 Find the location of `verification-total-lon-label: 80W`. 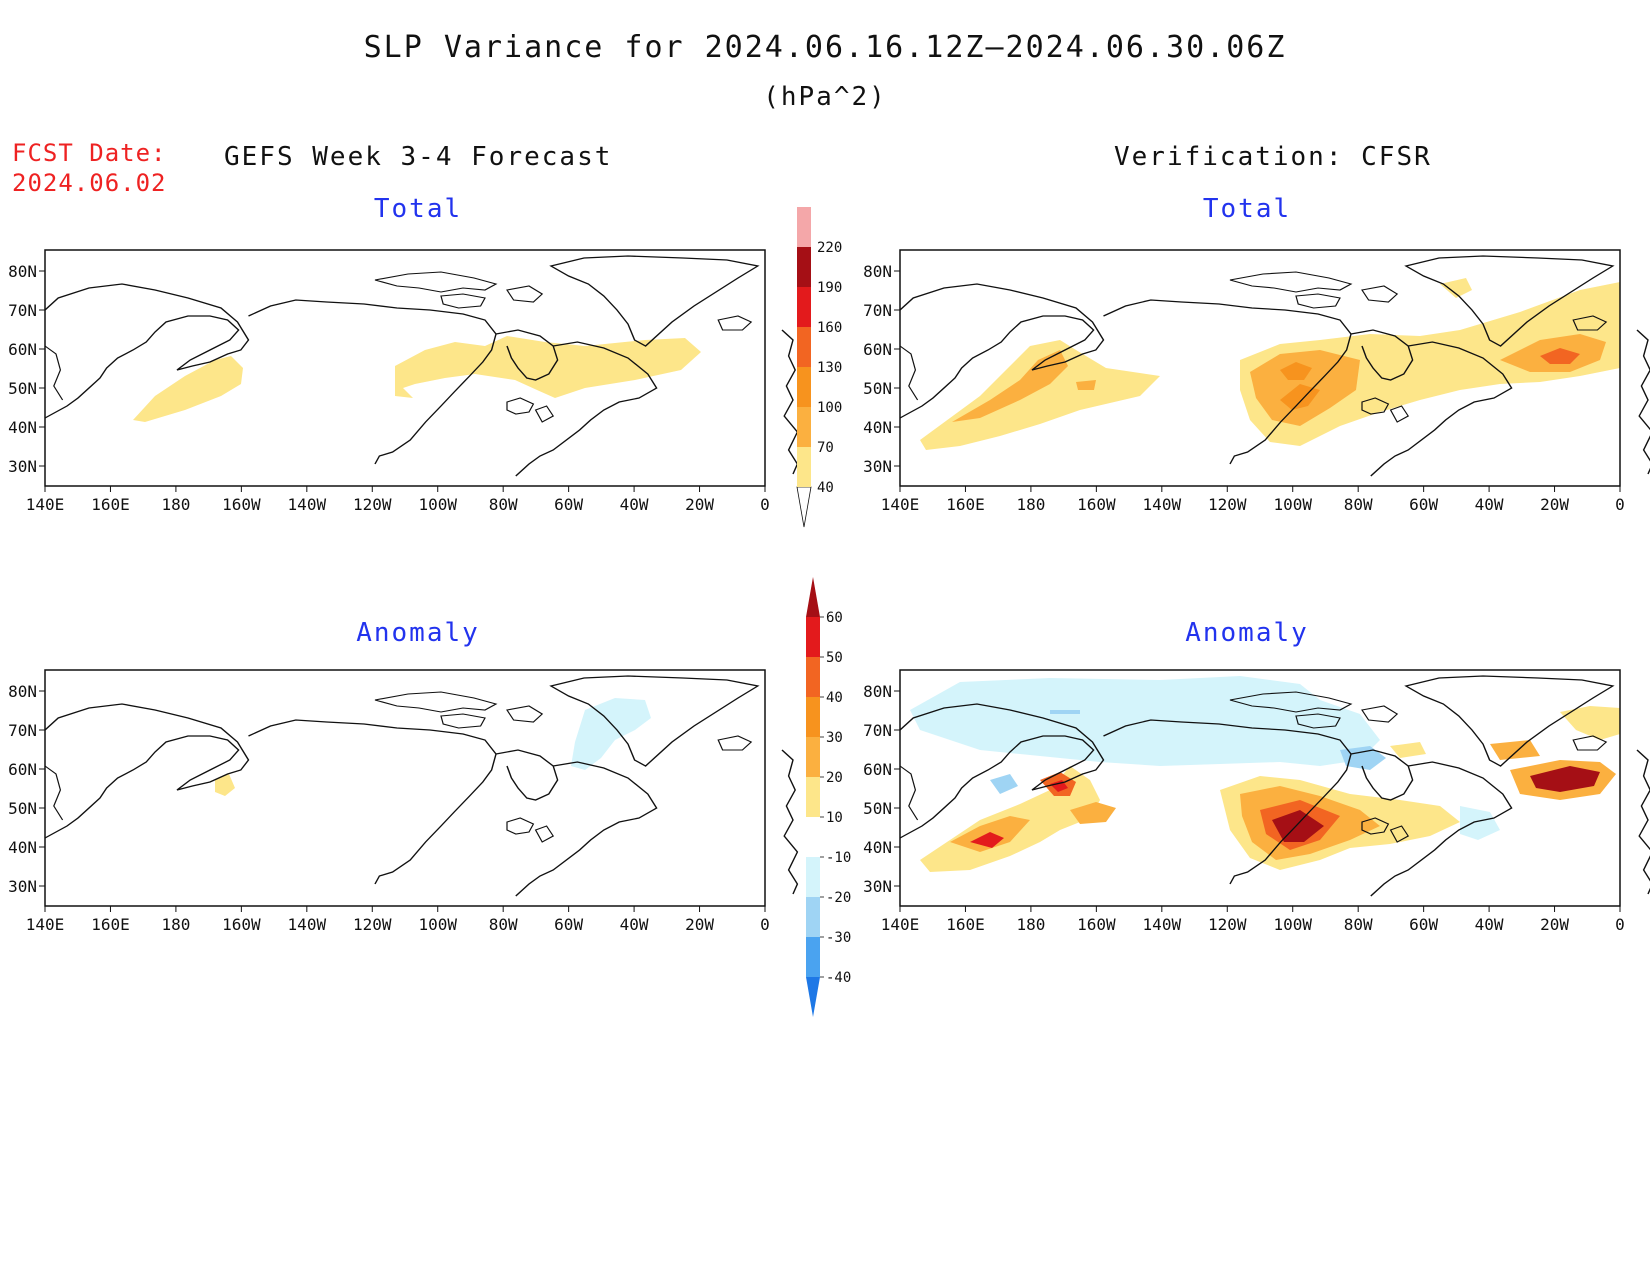

verification-total-lon-label: 80W is located at coordinates (1358, 504).